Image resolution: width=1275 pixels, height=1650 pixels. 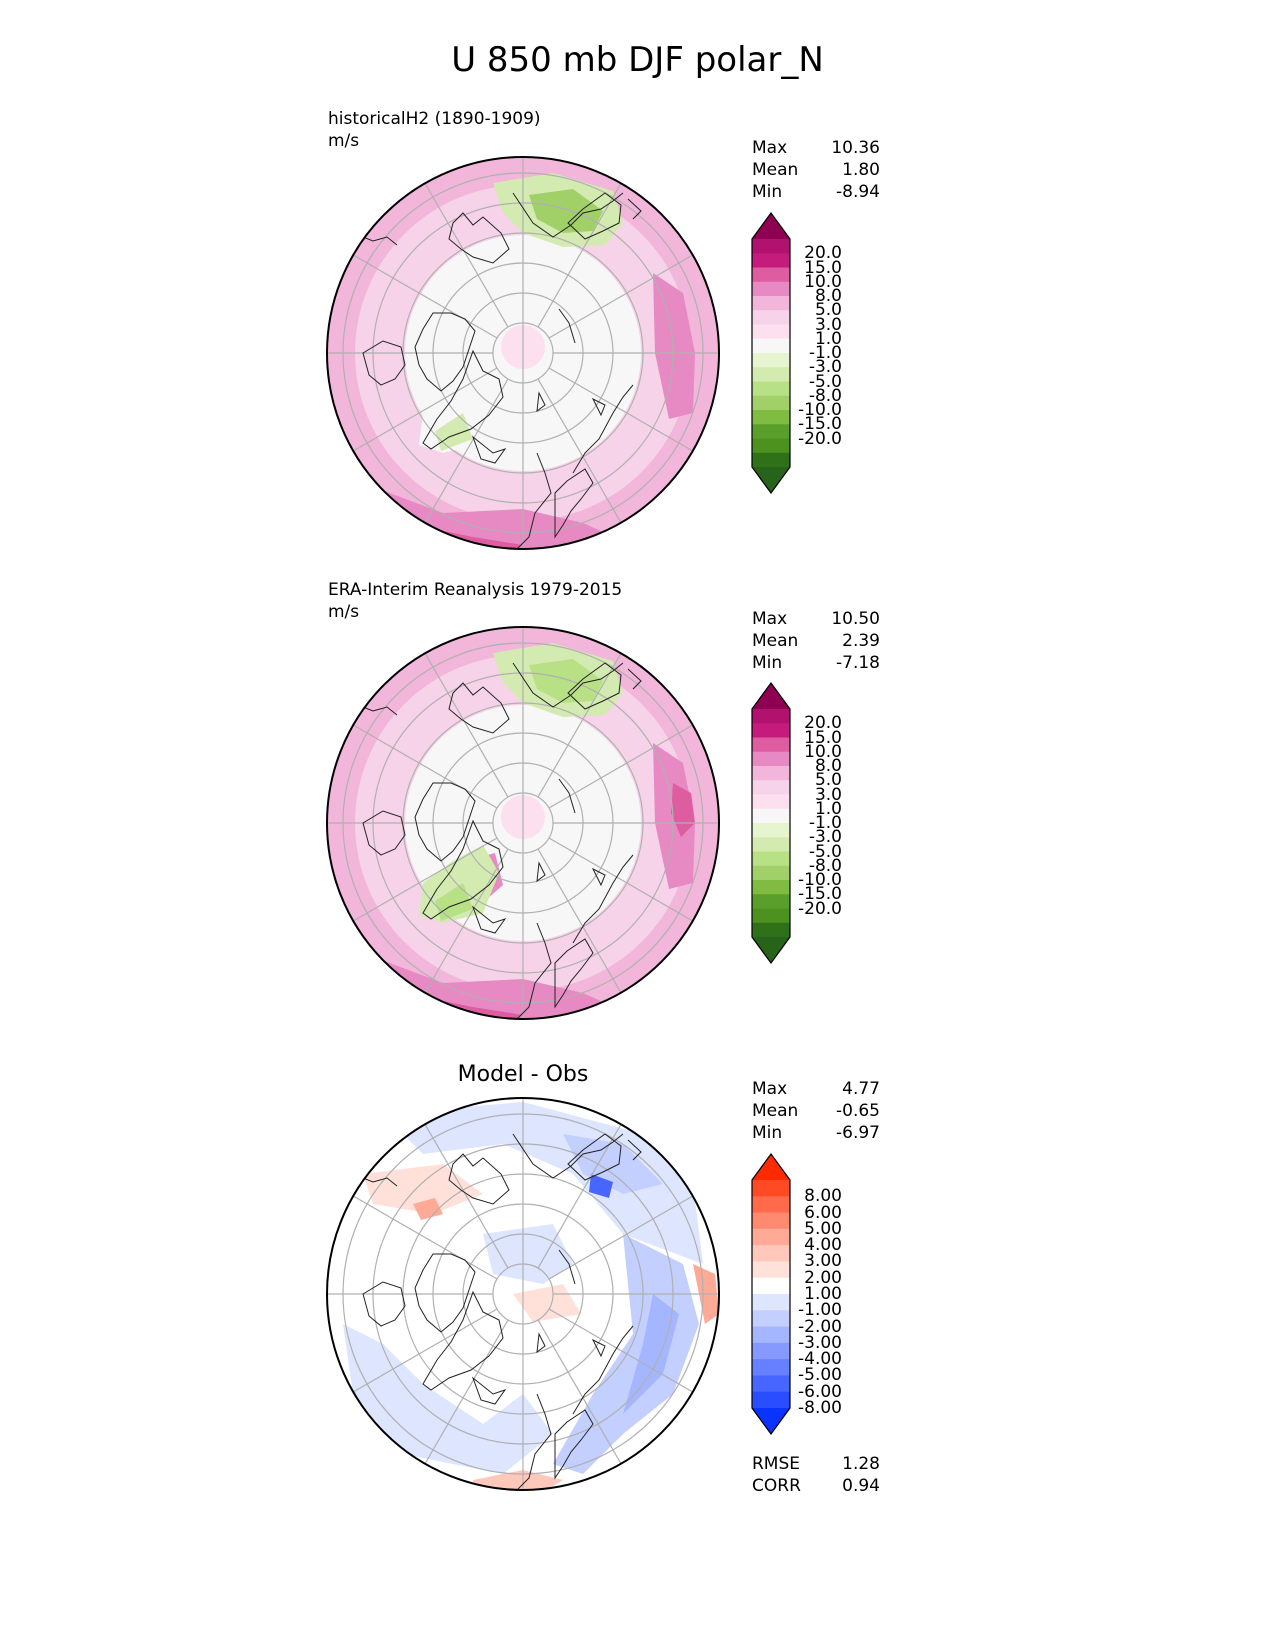 What do you see at coordinates (820, 1391) in the screenshot?
I see `colorbar-tick-label: -6.00` at bounding box center [820, 1391].